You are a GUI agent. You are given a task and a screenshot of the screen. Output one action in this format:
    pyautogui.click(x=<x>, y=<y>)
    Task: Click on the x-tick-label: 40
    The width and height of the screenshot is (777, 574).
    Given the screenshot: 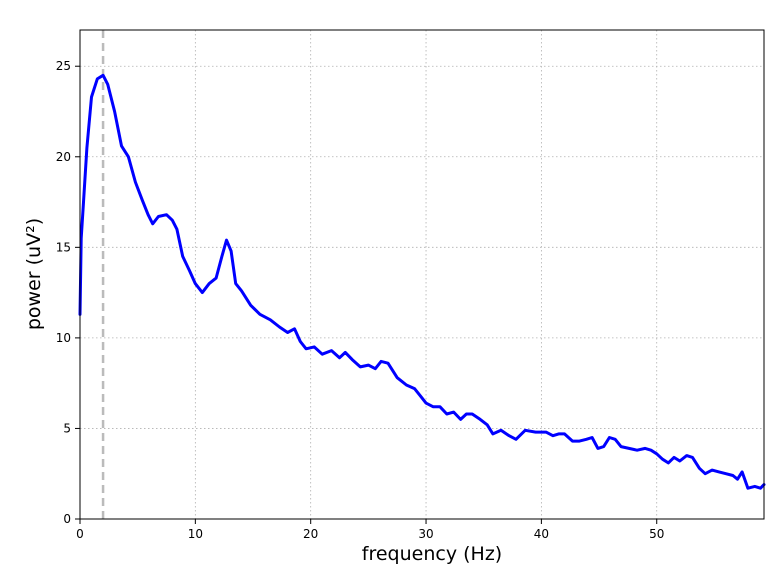 What is the action you would take?
    pyautogui.click(x=541, y=534)
    